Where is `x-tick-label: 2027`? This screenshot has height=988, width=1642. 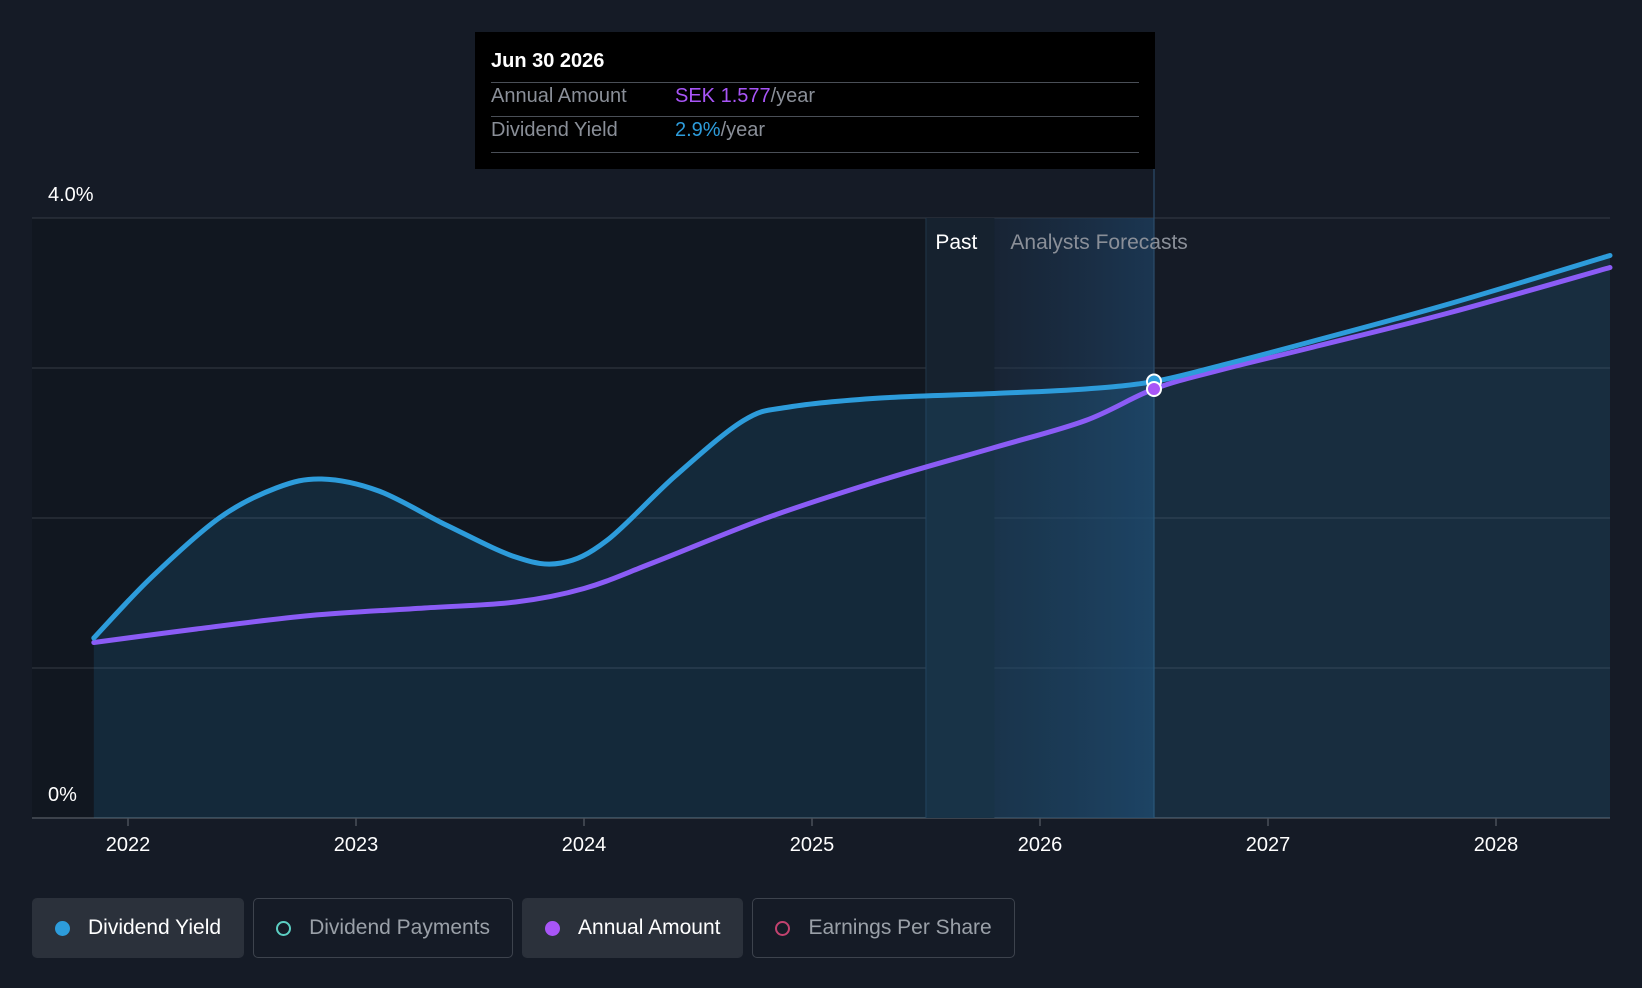
x-tick-label: 2027 is located at coordinates (1268, 845).